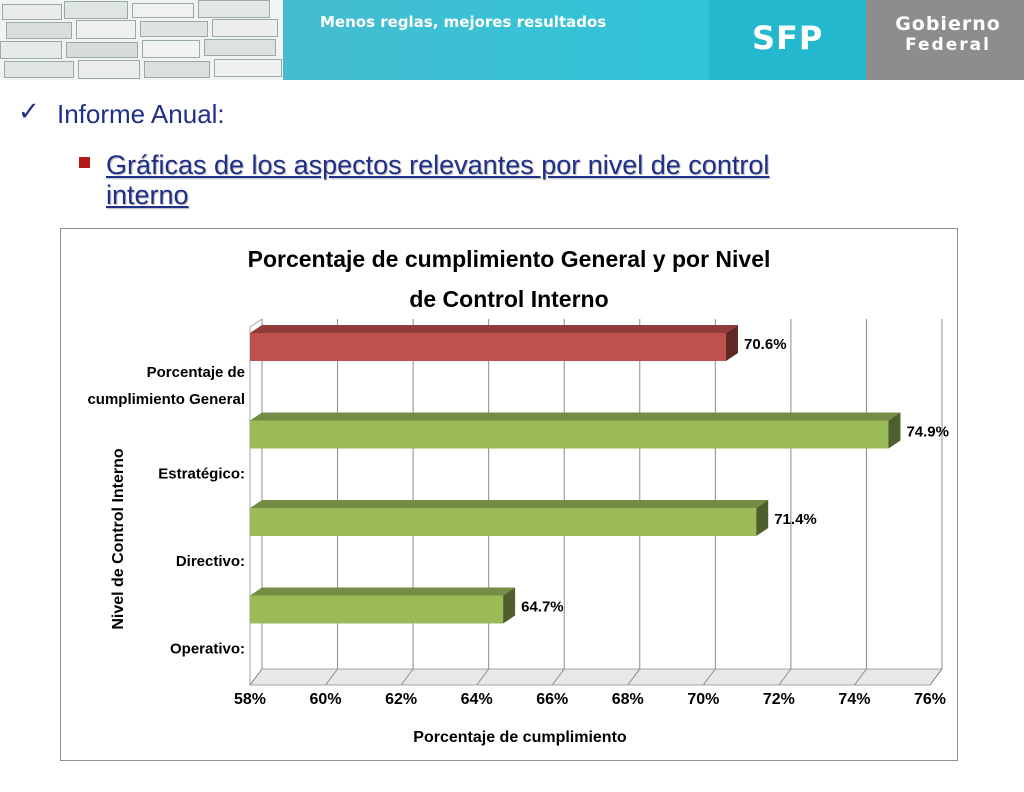 The height and width of the screenshot is (792, 1024). I want to click on government-logo-panel, so click(945, 40).